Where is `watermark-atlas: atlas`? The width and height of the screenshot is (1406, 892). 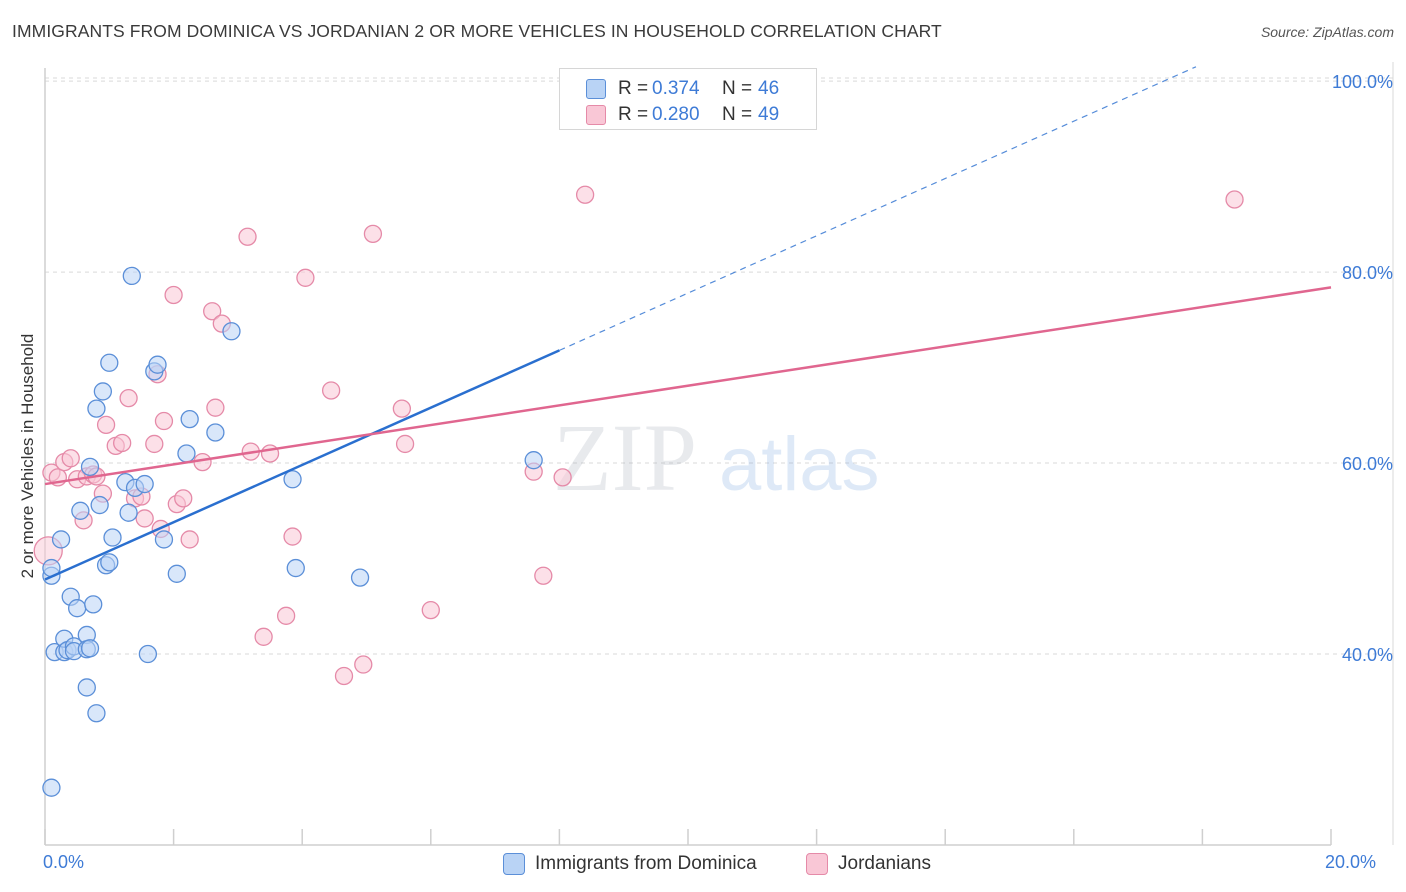
watermark-atlas: atlas is located at coordinates (799, 464).